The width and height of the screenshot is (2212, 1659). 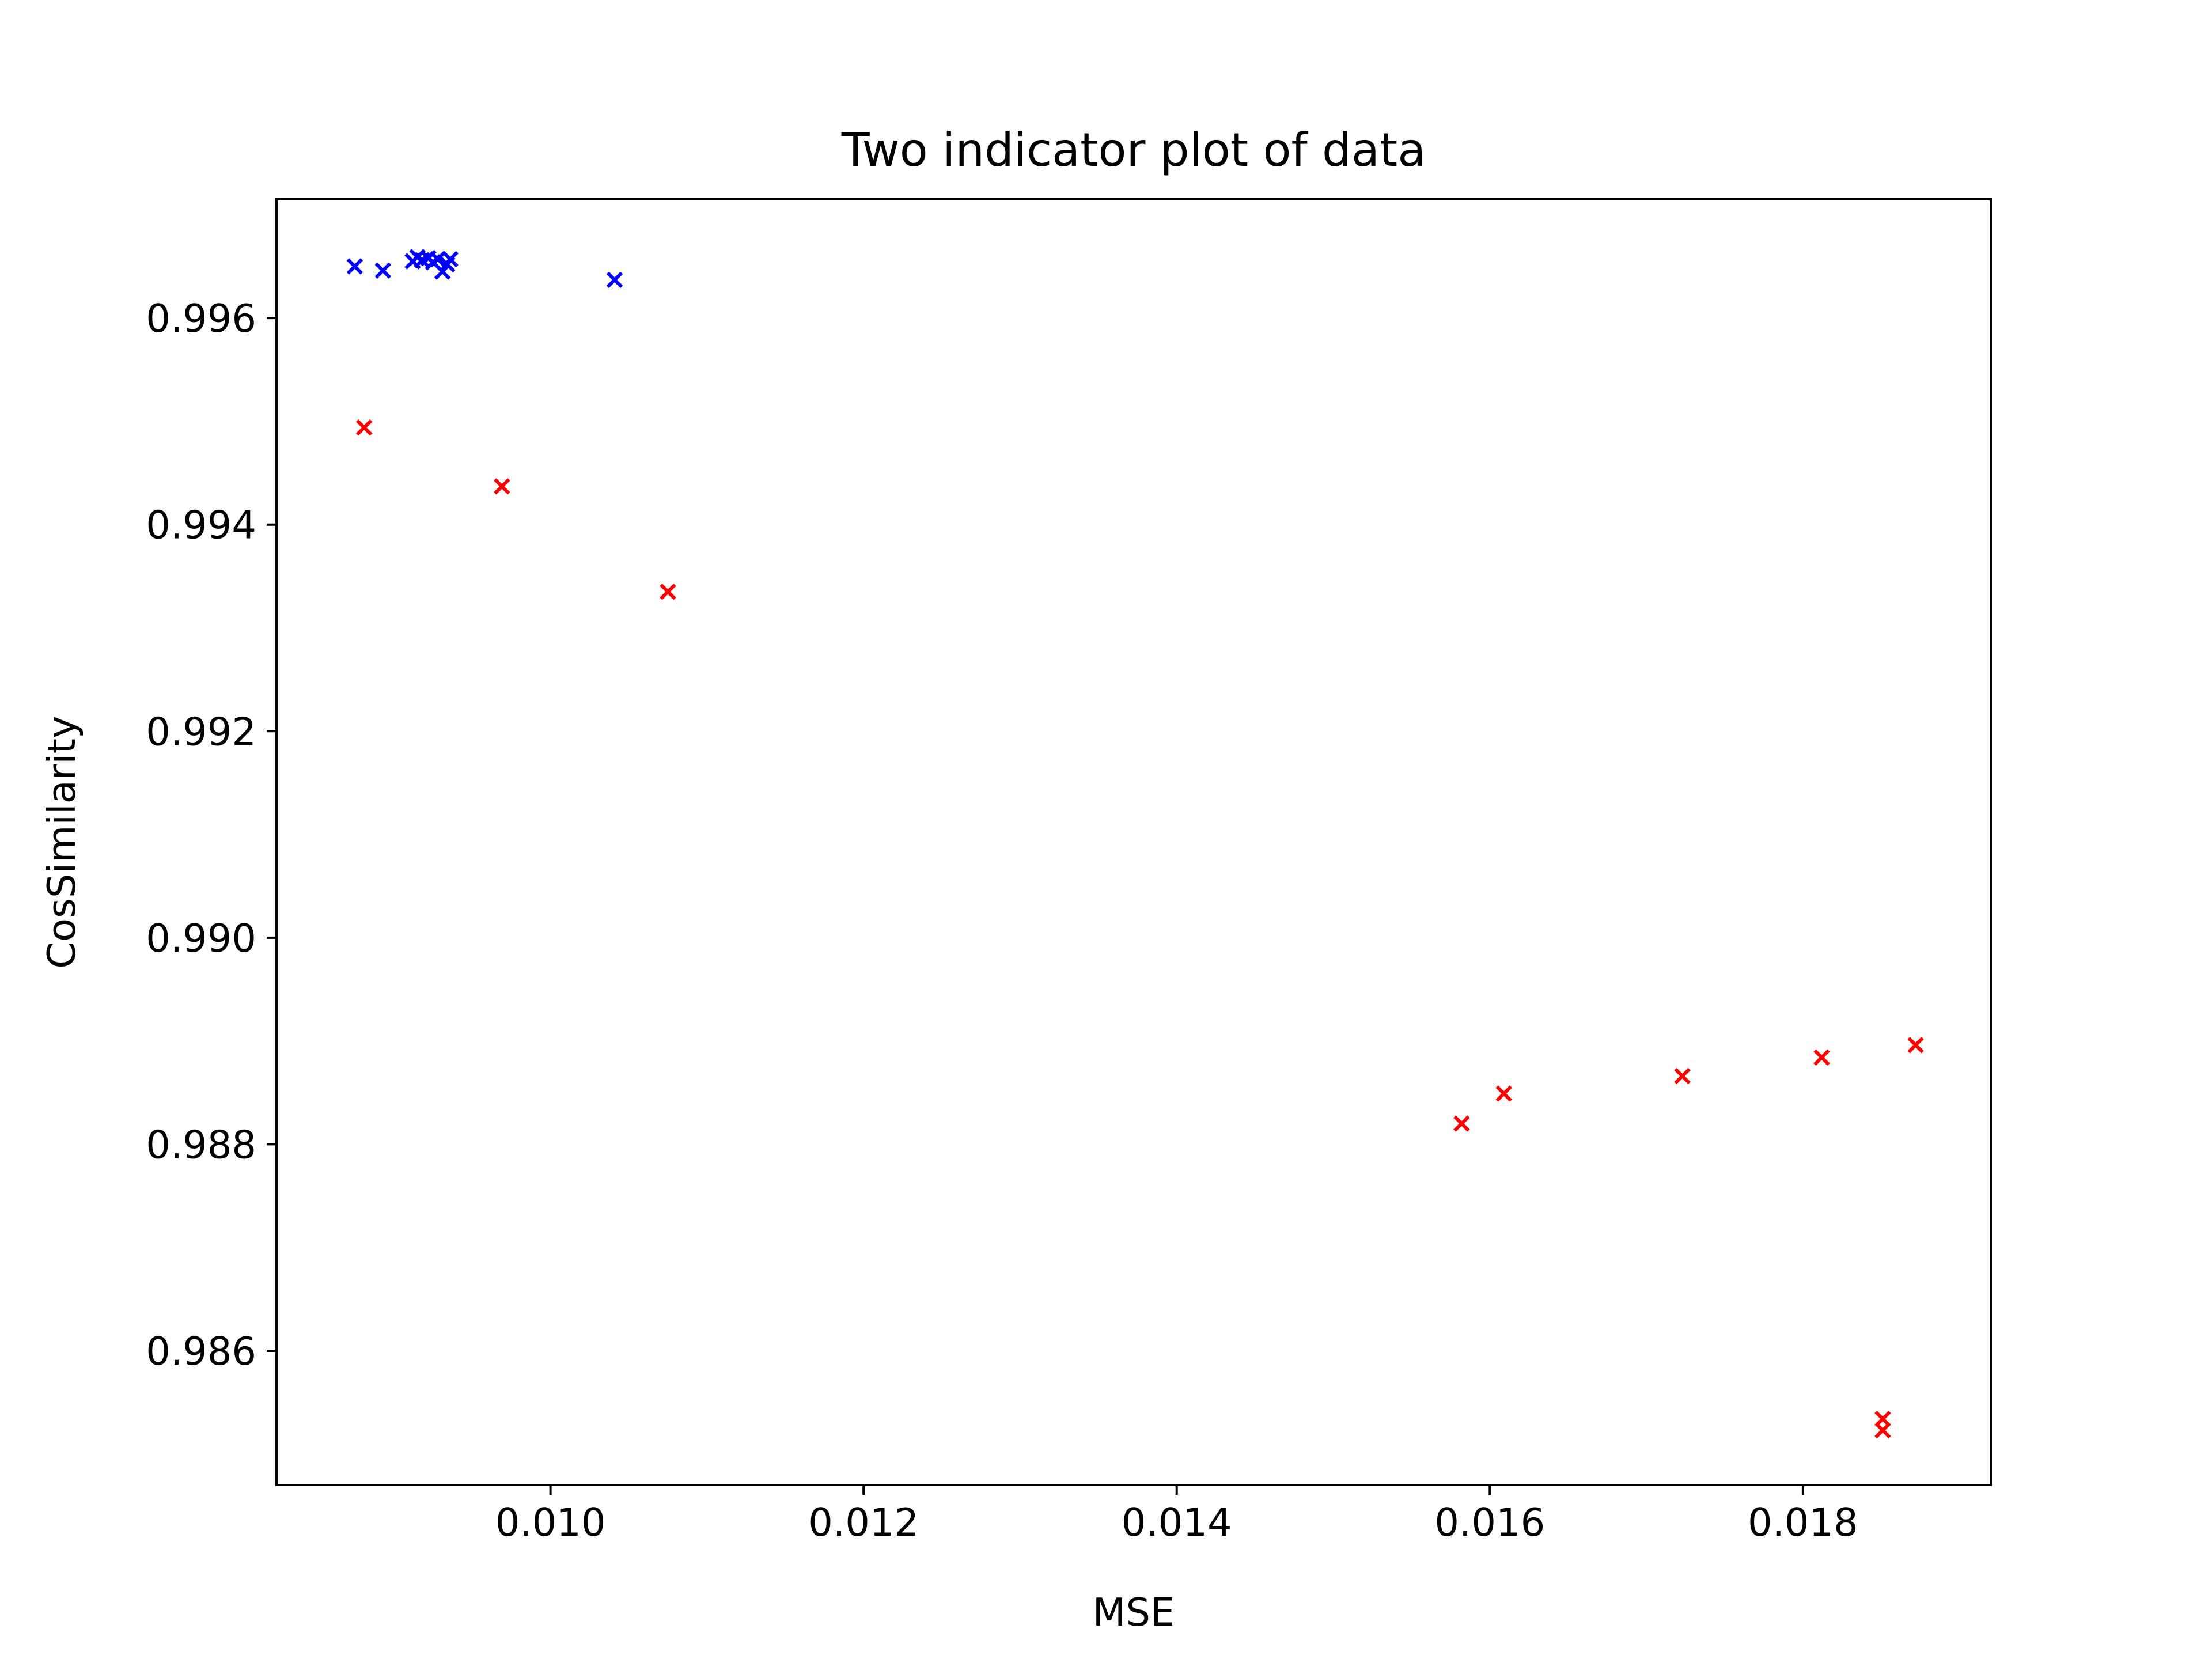 I want to click on x-axis: 0.010 0.012 0.014 0.016 0.018, so click(x=1176, y=1515).